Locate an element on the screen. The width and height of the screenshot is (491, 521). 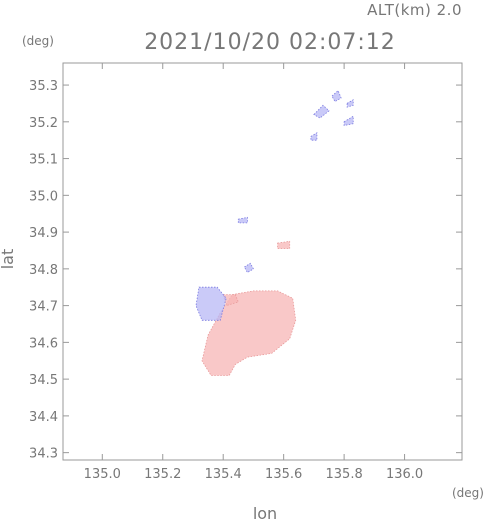
y-tick-label: 34.4 is located at coordinates (43, 417).